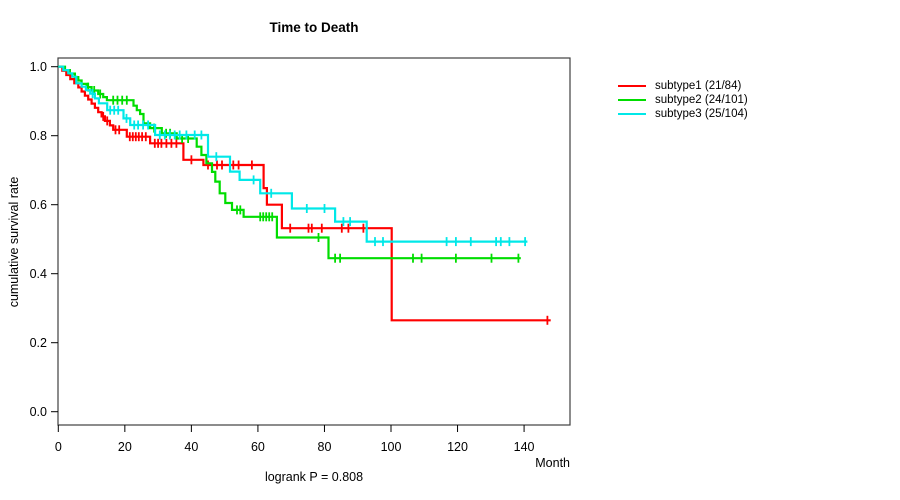  What do you see at coordinates (258, 447) in the screenshot?
I see `x-tick-label: 60` at bounding box center [258, 447].